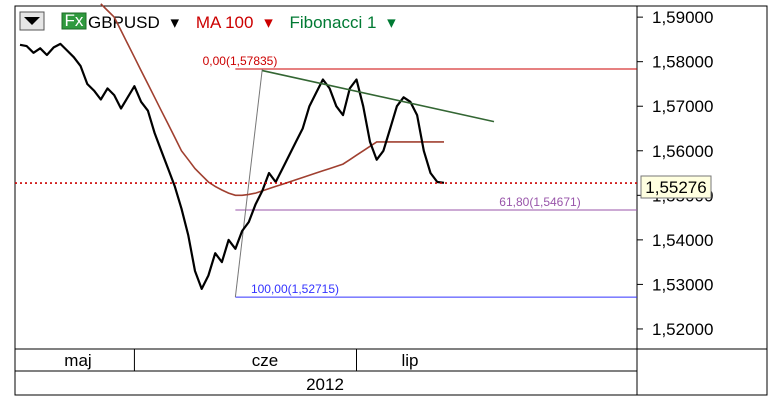 This screenshot has height=407, width=772. I want to click on price-tick-label: 1,58000, so click(682, 62).